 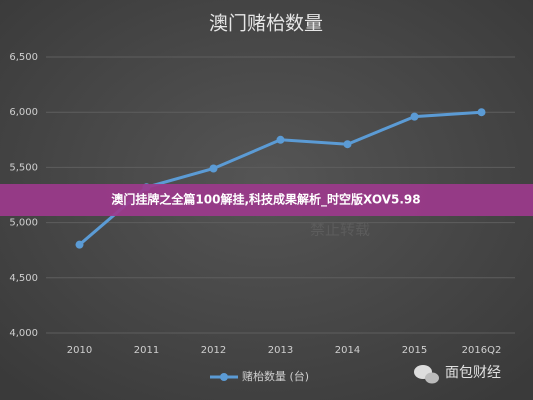 What do you see at coordinates (426, 374) in the screenshot?
I see `brand-icon` at bounding box center [426, 374].